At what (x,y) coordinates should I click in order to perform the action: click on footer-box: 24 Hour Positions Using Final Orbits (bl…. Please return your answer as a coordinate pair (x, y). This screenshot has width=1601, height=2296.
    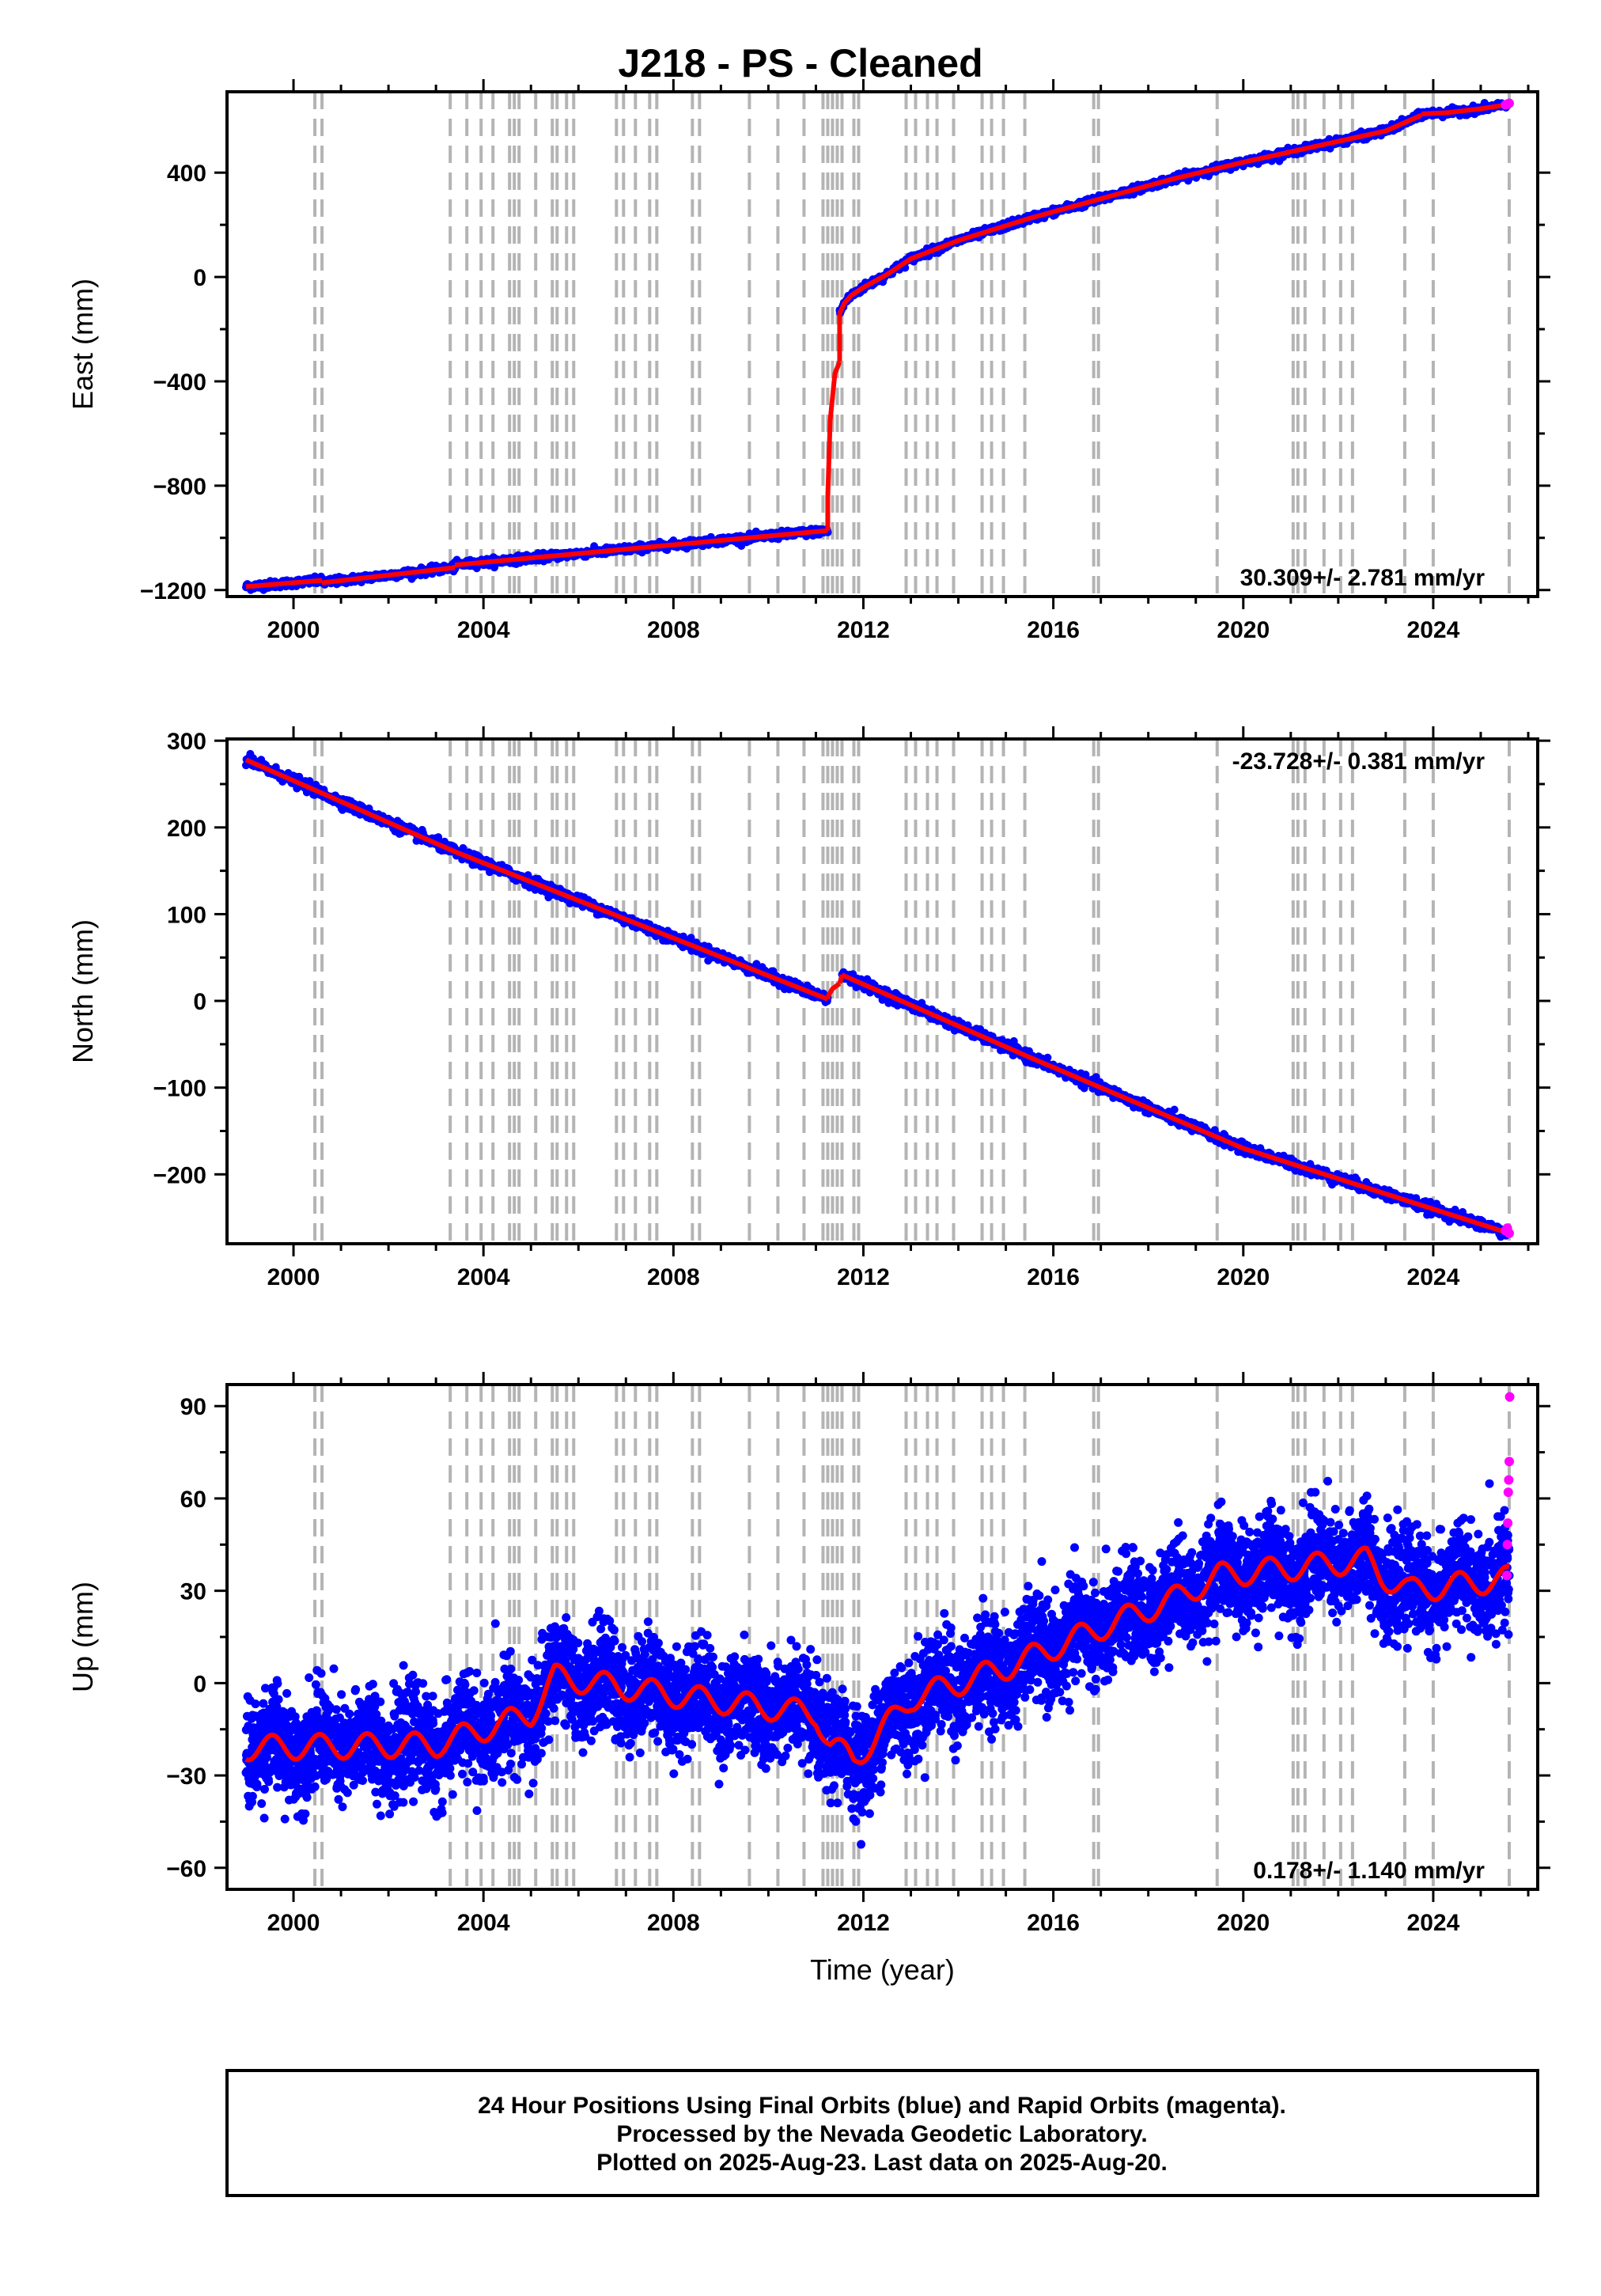
    Looking at the image, I should click on (882, 2133).